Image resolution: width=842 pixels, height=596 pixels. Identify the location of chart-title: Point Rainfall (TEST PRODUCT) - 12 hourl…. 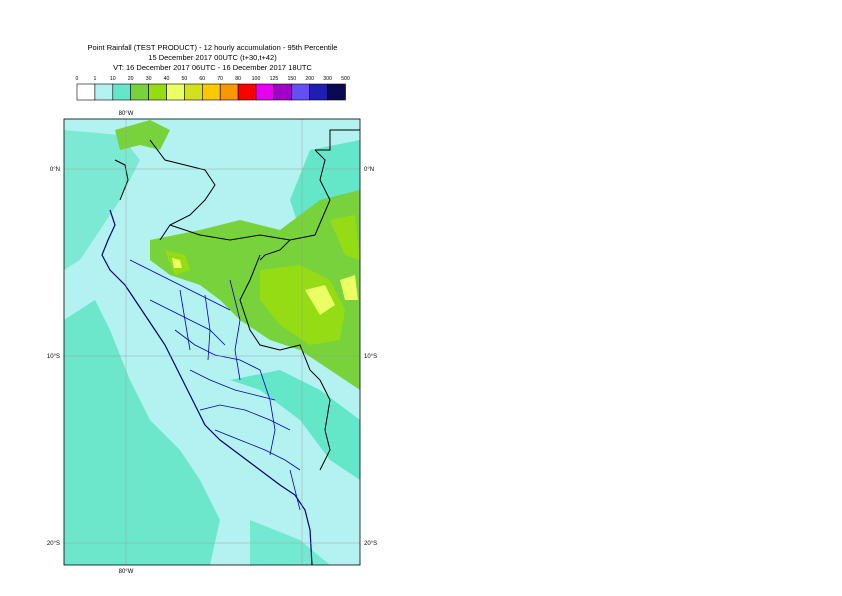
(212, 47).